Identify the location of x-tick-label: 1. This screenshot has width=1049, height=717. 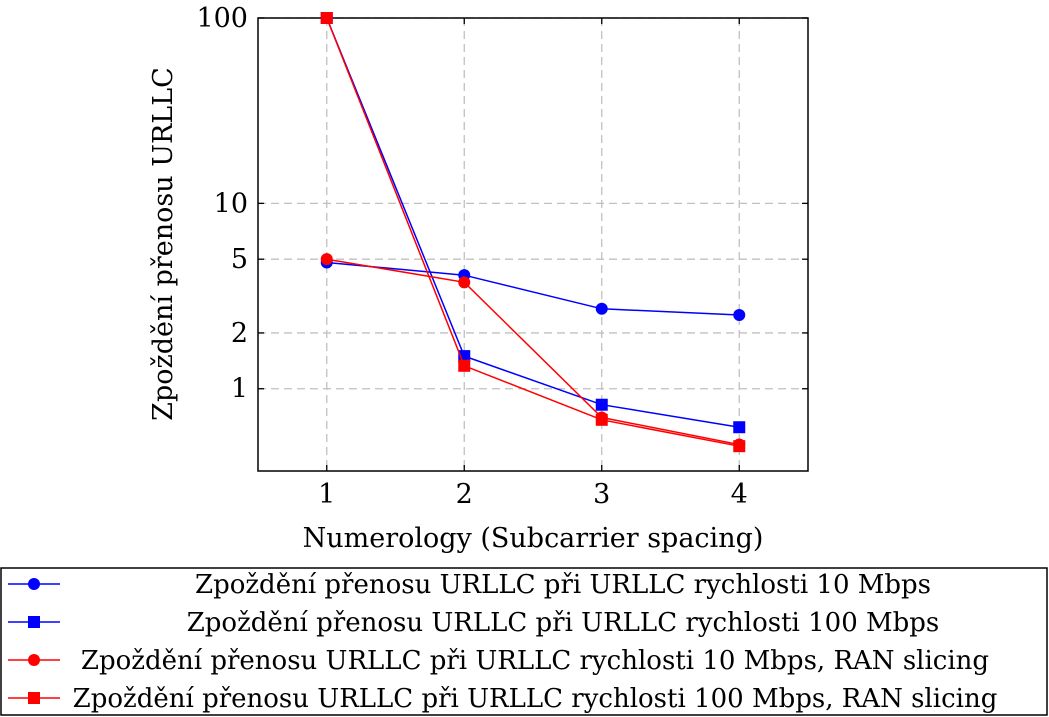
(326, 494).